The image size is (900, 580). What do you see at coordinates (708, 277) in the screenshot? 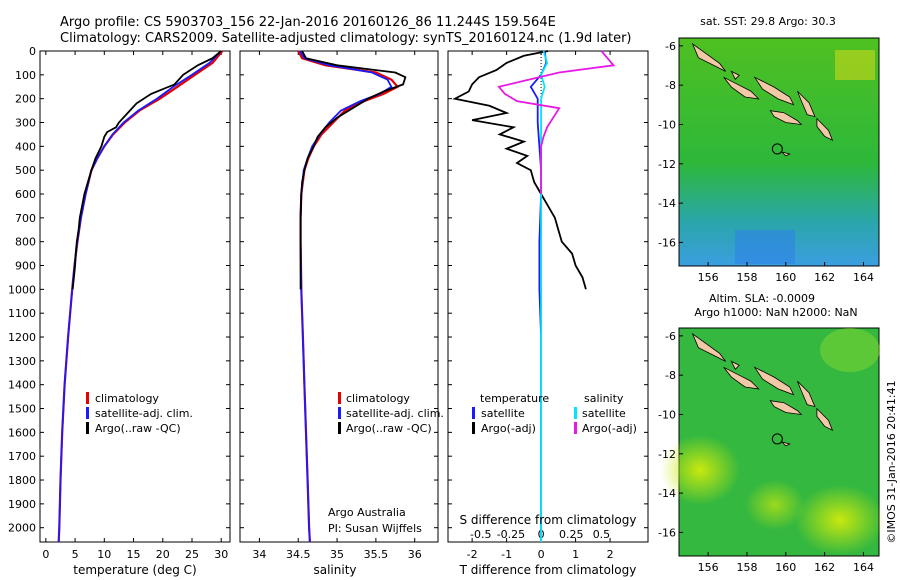
I see `map-x-tick-label: 156` at bounding box center [708, 277].